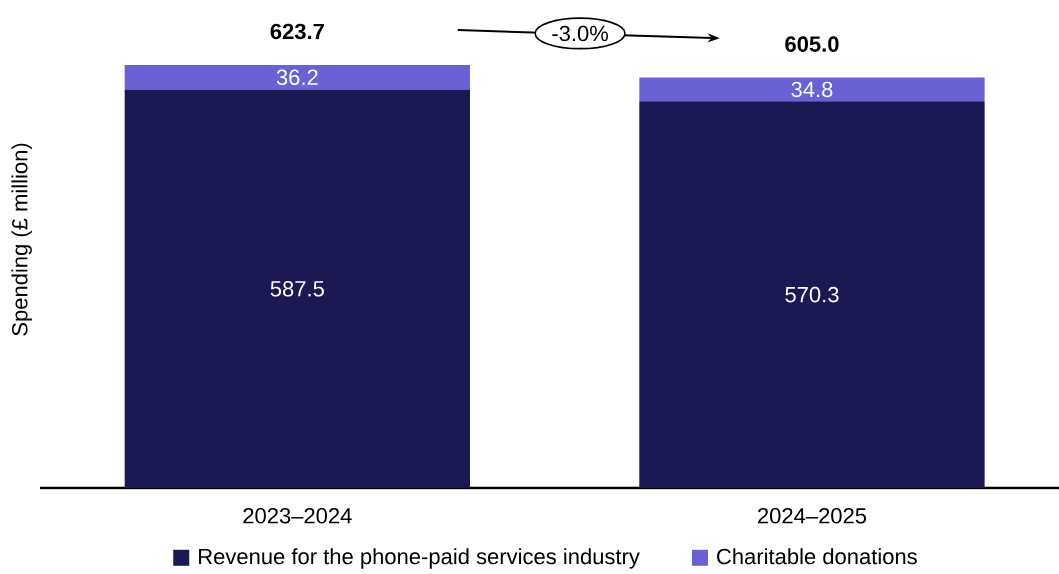  I want to click on total-label: 623.7, so click(297, 31).